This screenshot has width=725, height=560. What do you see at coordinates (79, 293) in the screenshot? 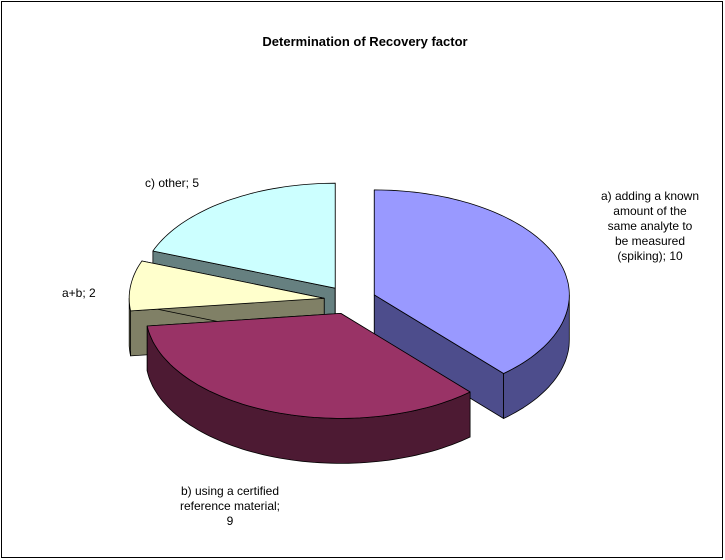
I see `data-label: a+b; 2` at bounding box center [79, 293].